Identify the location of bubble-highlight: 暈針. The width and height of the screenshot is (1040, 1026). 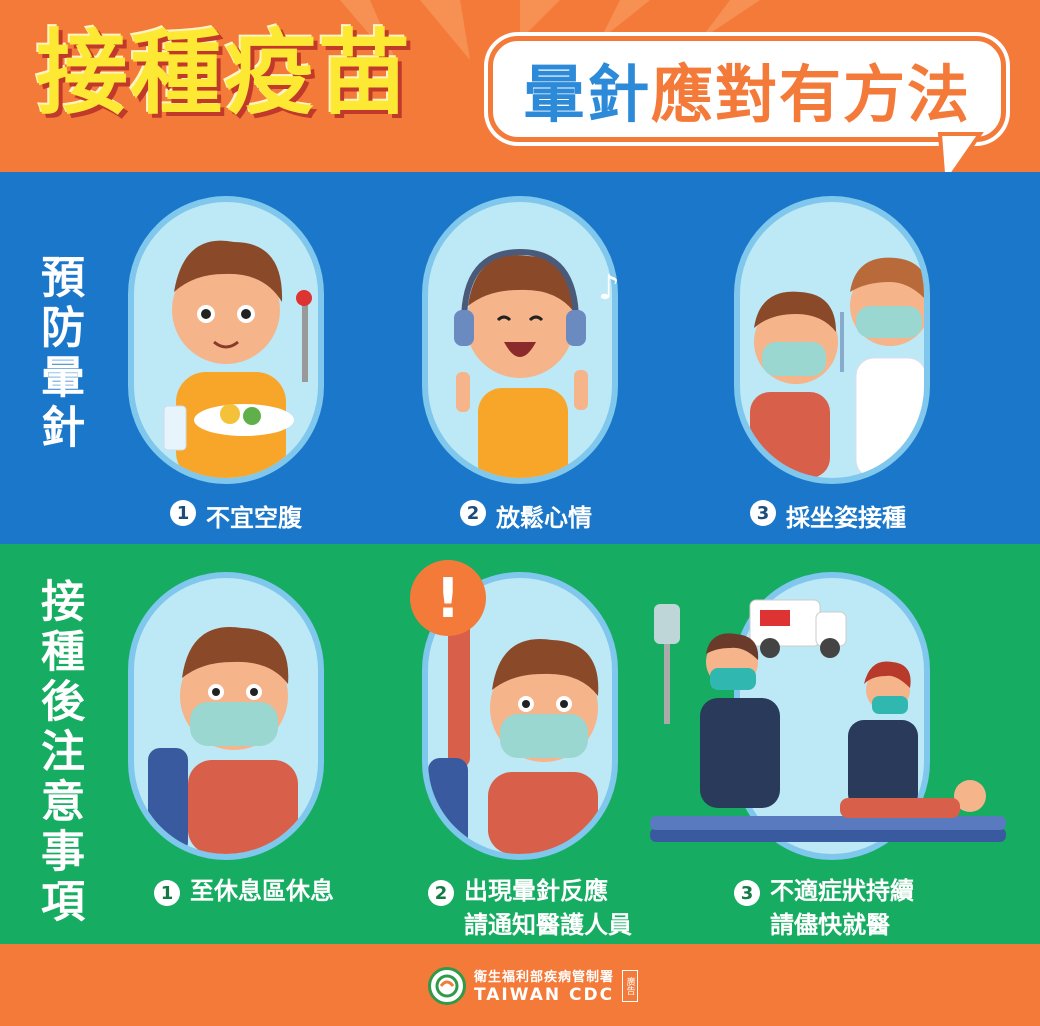
(586, 94).